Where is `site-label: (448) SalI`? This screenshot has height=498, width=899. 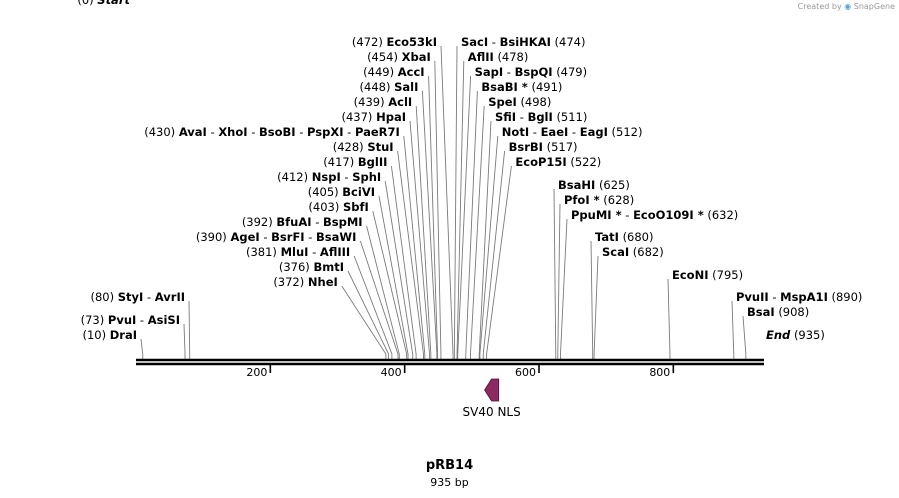 site-label: (448) SalI is located at coordinates (389, 87).